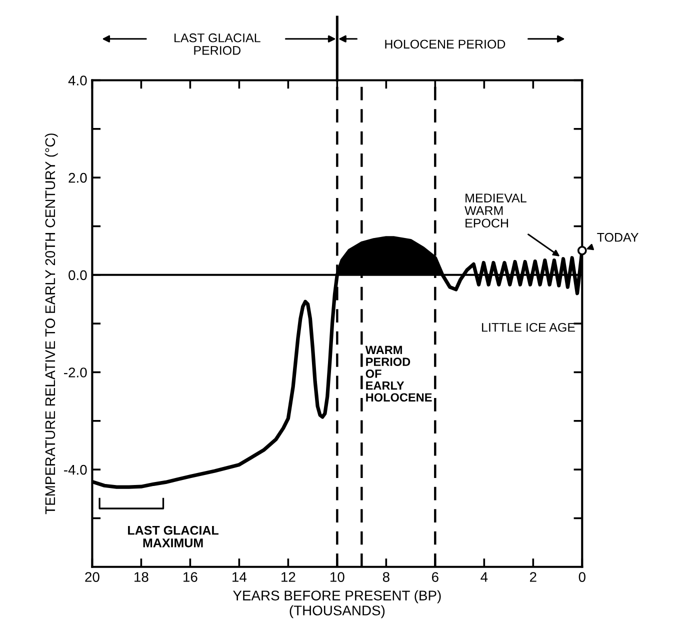  Describe the element at coordinates (92, 577) in the screenshot. I see `x-tick-label: 20` at that location.